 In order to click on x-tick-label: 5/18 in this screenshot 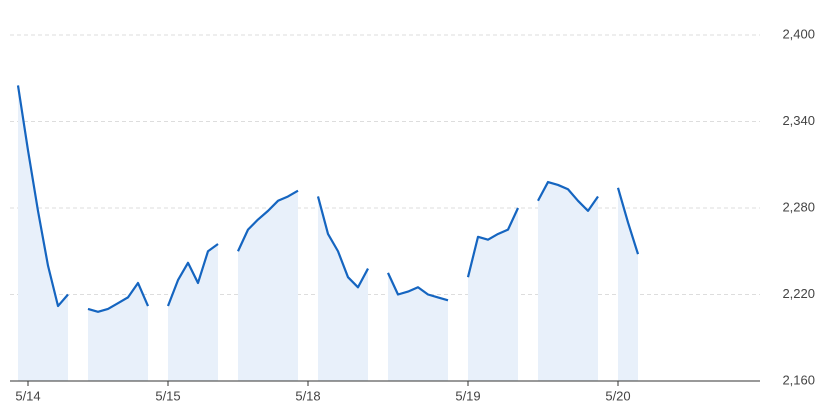, I will do `click(307, 395)`.